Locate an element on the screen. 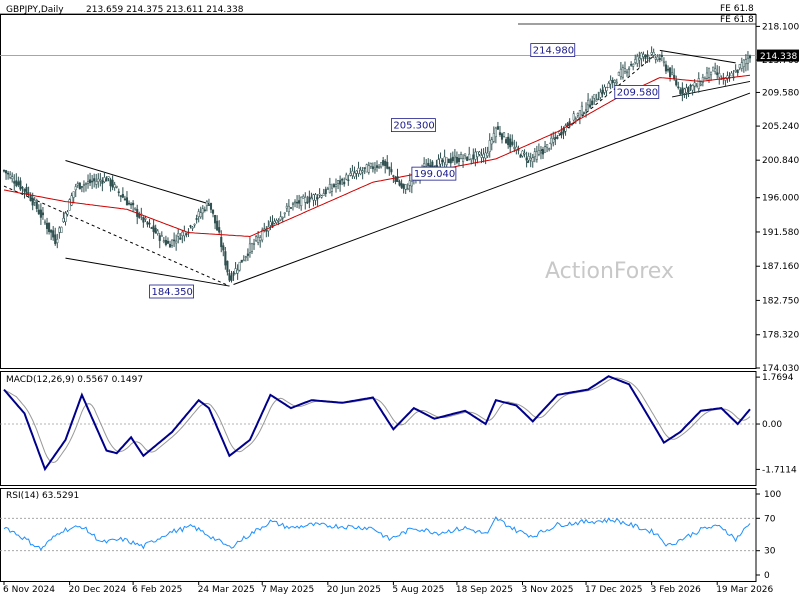 The height and width of the screenshot is (600, 800). rsi-tick-label: 0 is located at coordinates (767, 576).